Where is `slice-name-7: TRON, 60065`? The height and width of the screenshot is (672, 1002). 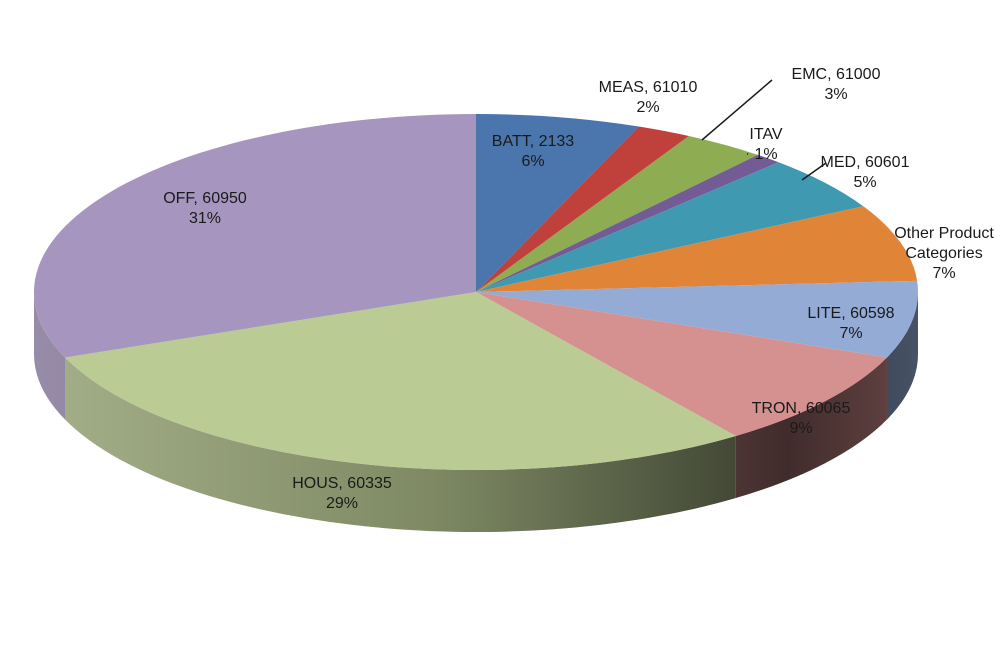
slice-name-7: TRON, 60065 is located at coordinates (801, 408).